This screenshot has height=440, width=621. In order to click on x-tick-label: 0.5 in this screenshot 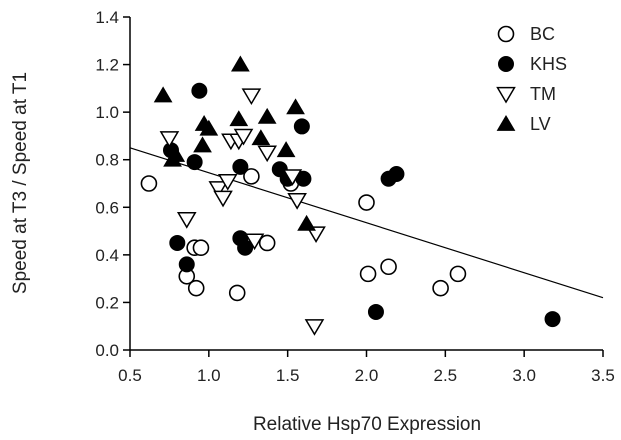, I will do `click(130, 375)`.